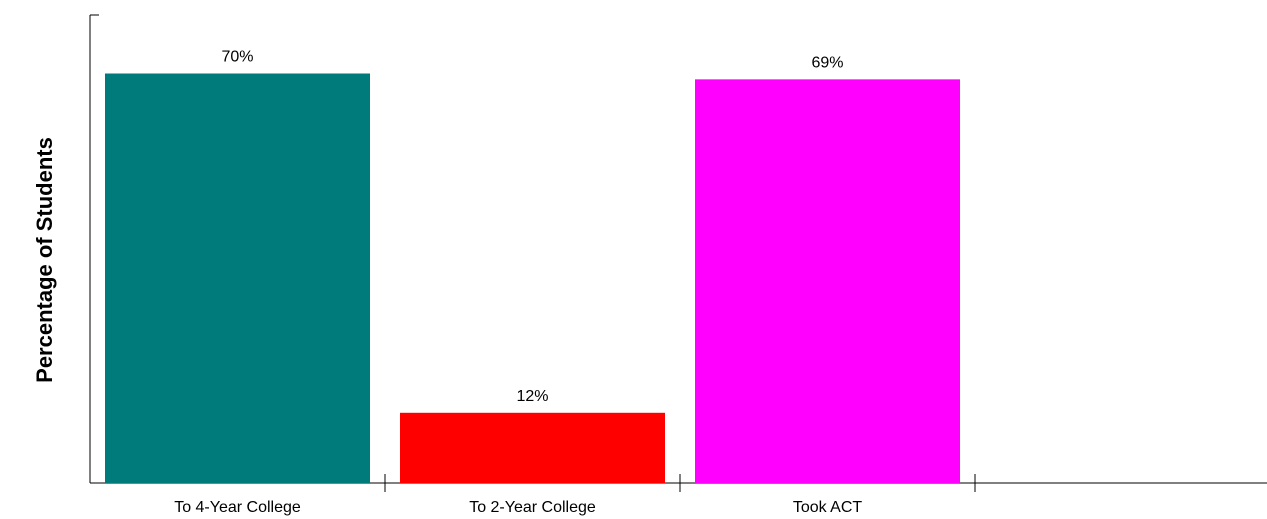 The width and height of the screenshot is (1267, 519). Describe the element at coordinates (44, 260) in the screenshot. I see `y-axis-title: Percentage of Students` at that location.